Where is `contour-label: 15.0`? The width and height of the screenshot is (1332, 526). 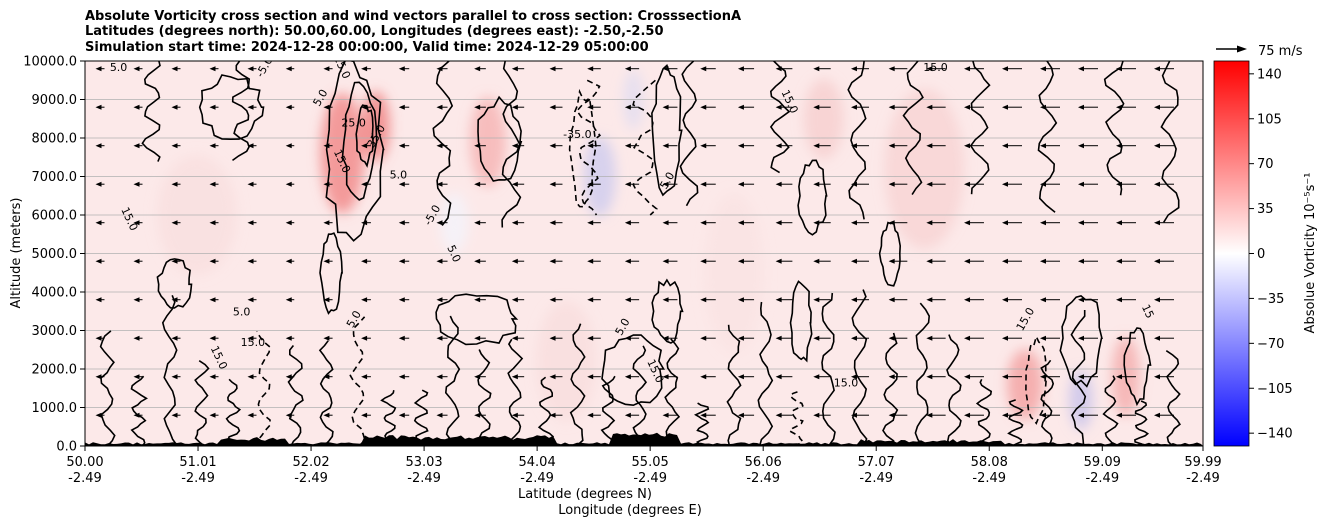
contour-label: 15.0 is located at coordinates (935, 67).